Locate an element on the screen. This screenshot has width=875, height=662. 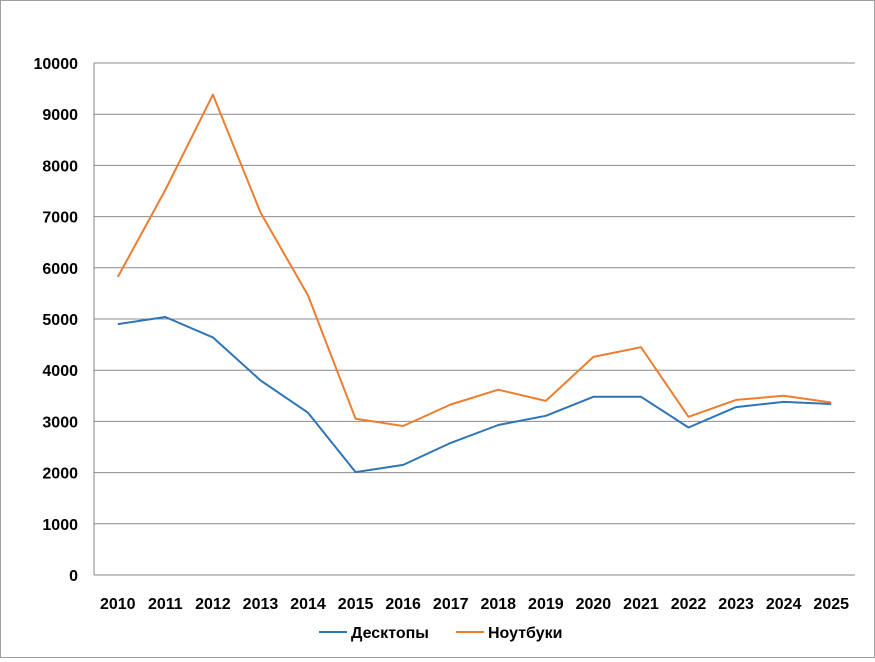
x-tick-label: 2023 is located at coordinates (736, 604).